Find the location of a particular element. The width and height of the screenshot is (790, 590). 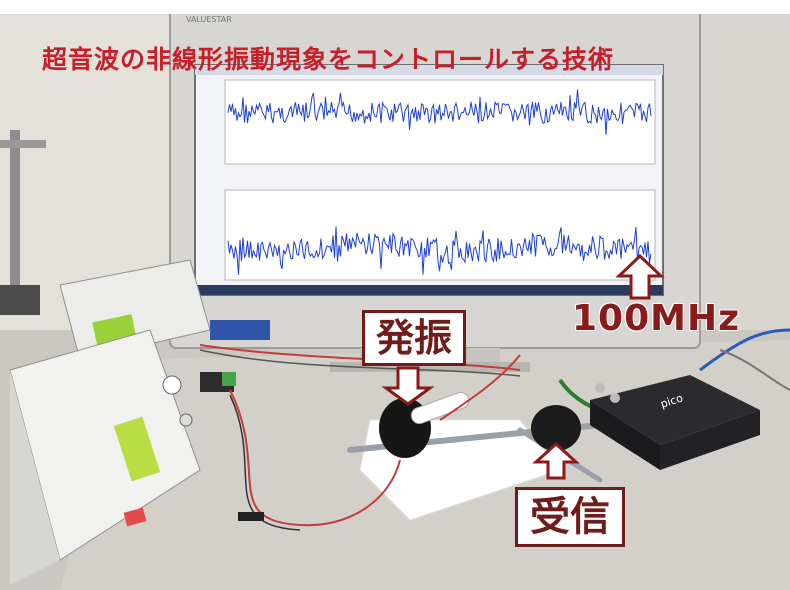

top-caption is located at coordinates (395, 7).